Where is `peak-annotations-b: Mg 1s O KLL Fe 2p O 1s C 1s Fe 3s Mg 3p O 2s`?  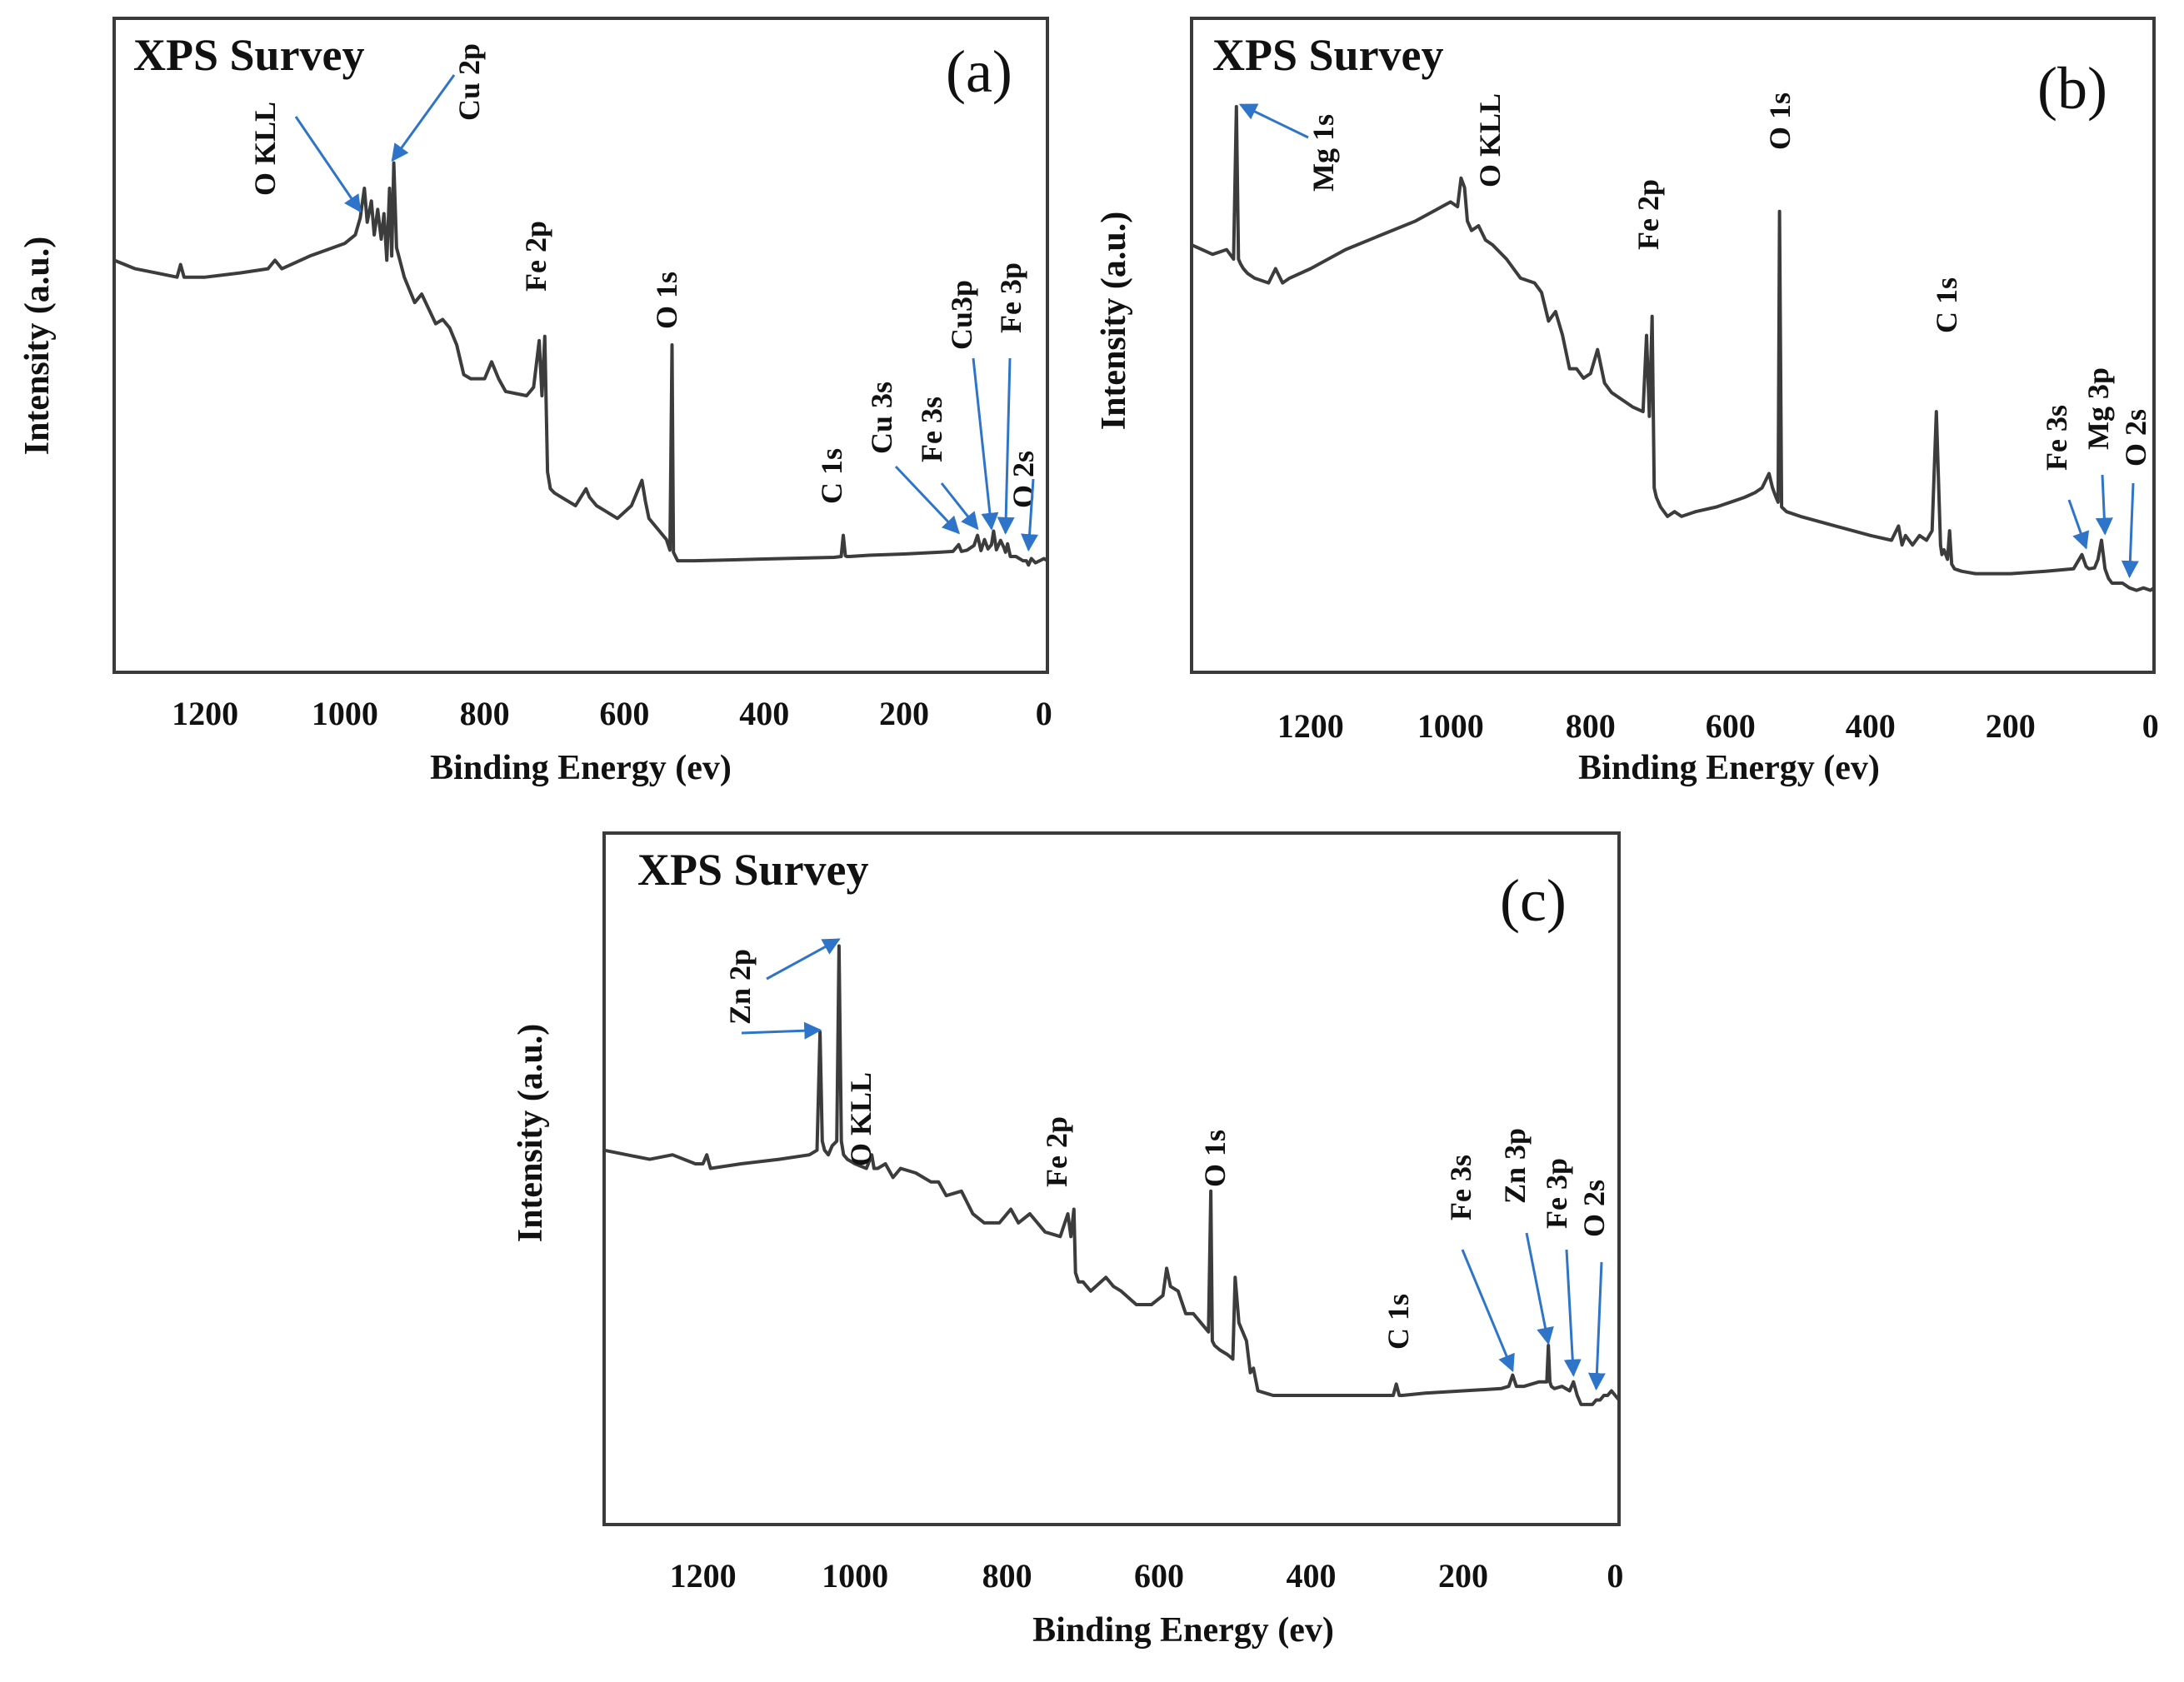 peak-annotations-b: Mg 1s O KLL Fe 2p O 1s C 1s Fe 3s Mg 3p O 2s is located at coordinates (1695, 335).